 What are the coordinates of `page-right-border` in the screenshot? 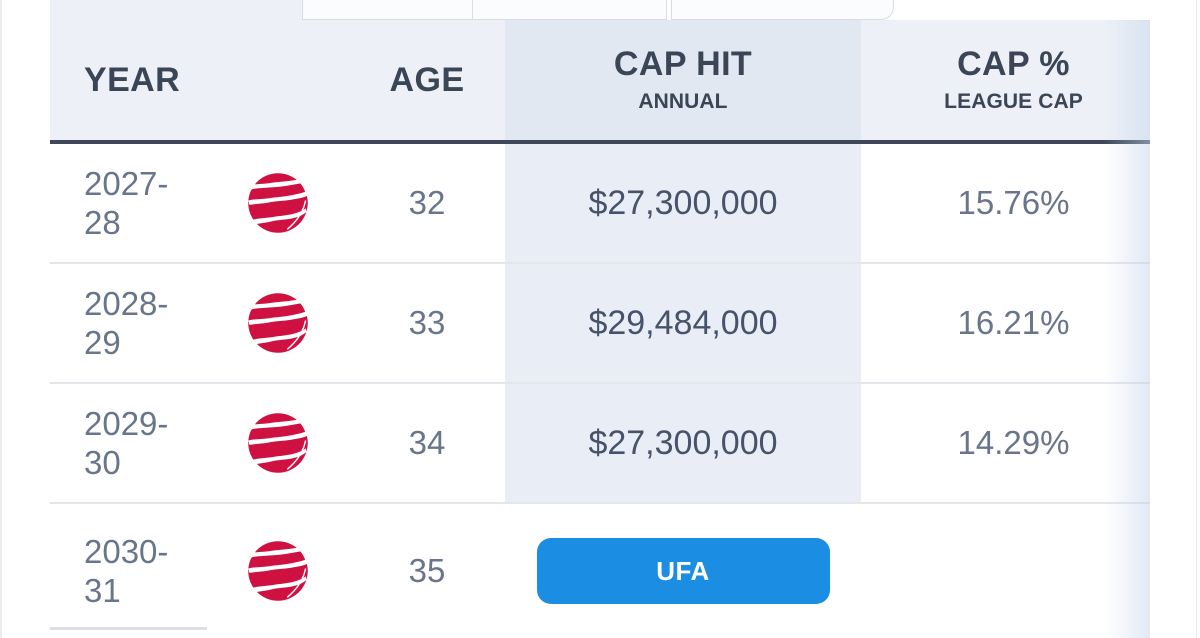 It's located at (1196, 319).